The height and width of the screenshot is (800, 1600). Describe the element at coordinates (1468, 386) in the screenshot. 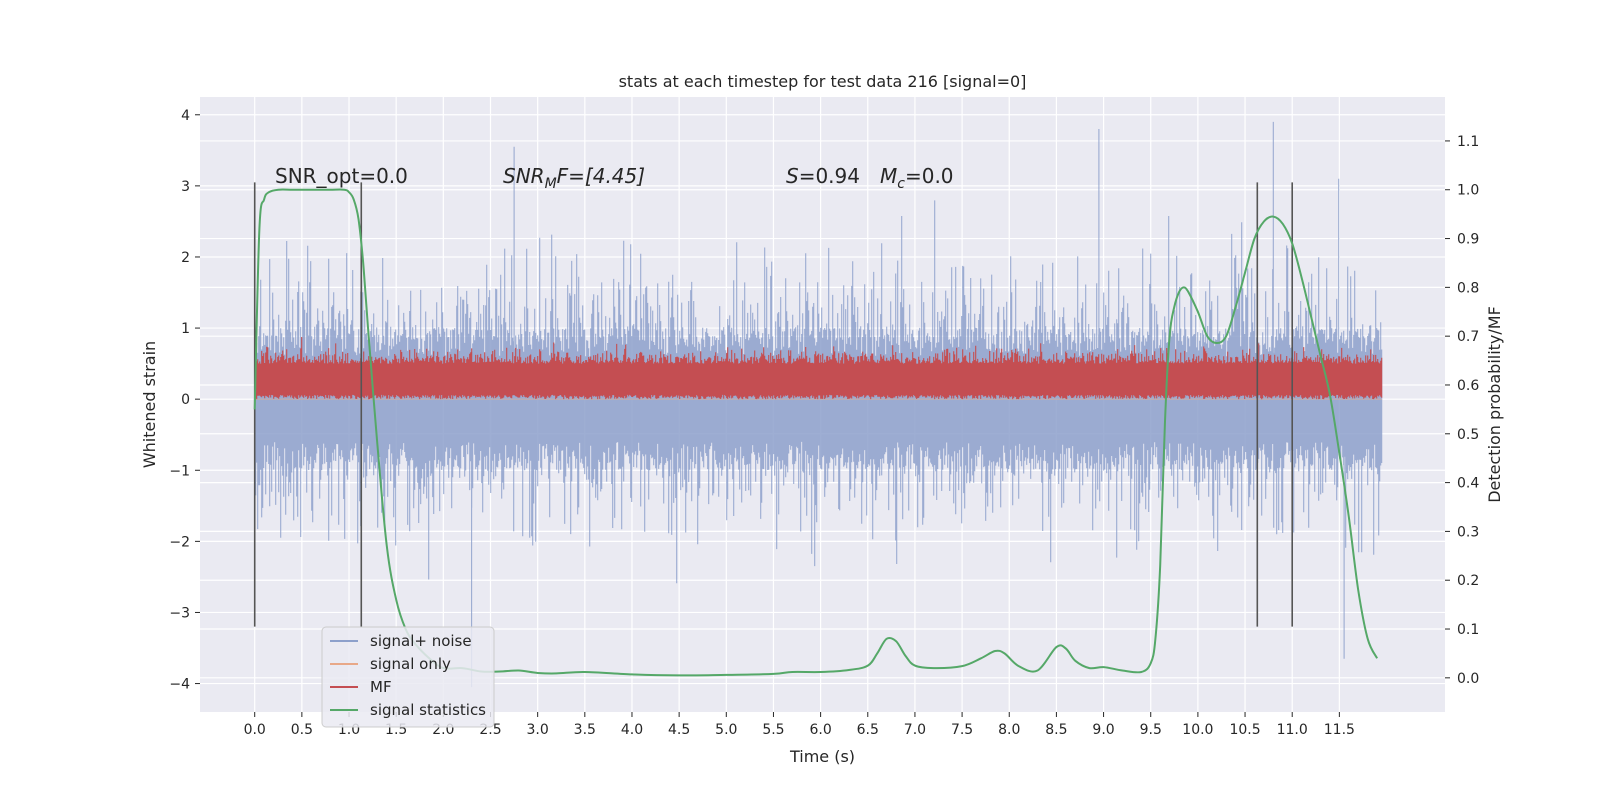

I see `y2-tick-label: 0.6` at that location.